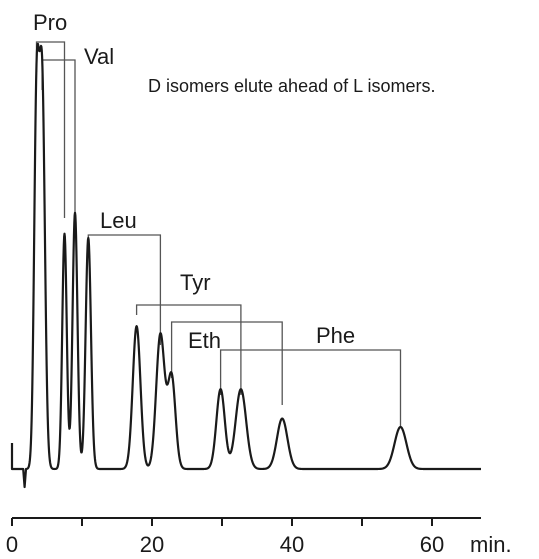 The height and width of the screenshot is (559, 539). I want to click on elution-note: D isomers elute ahead of L isomers., so click(291, 86).